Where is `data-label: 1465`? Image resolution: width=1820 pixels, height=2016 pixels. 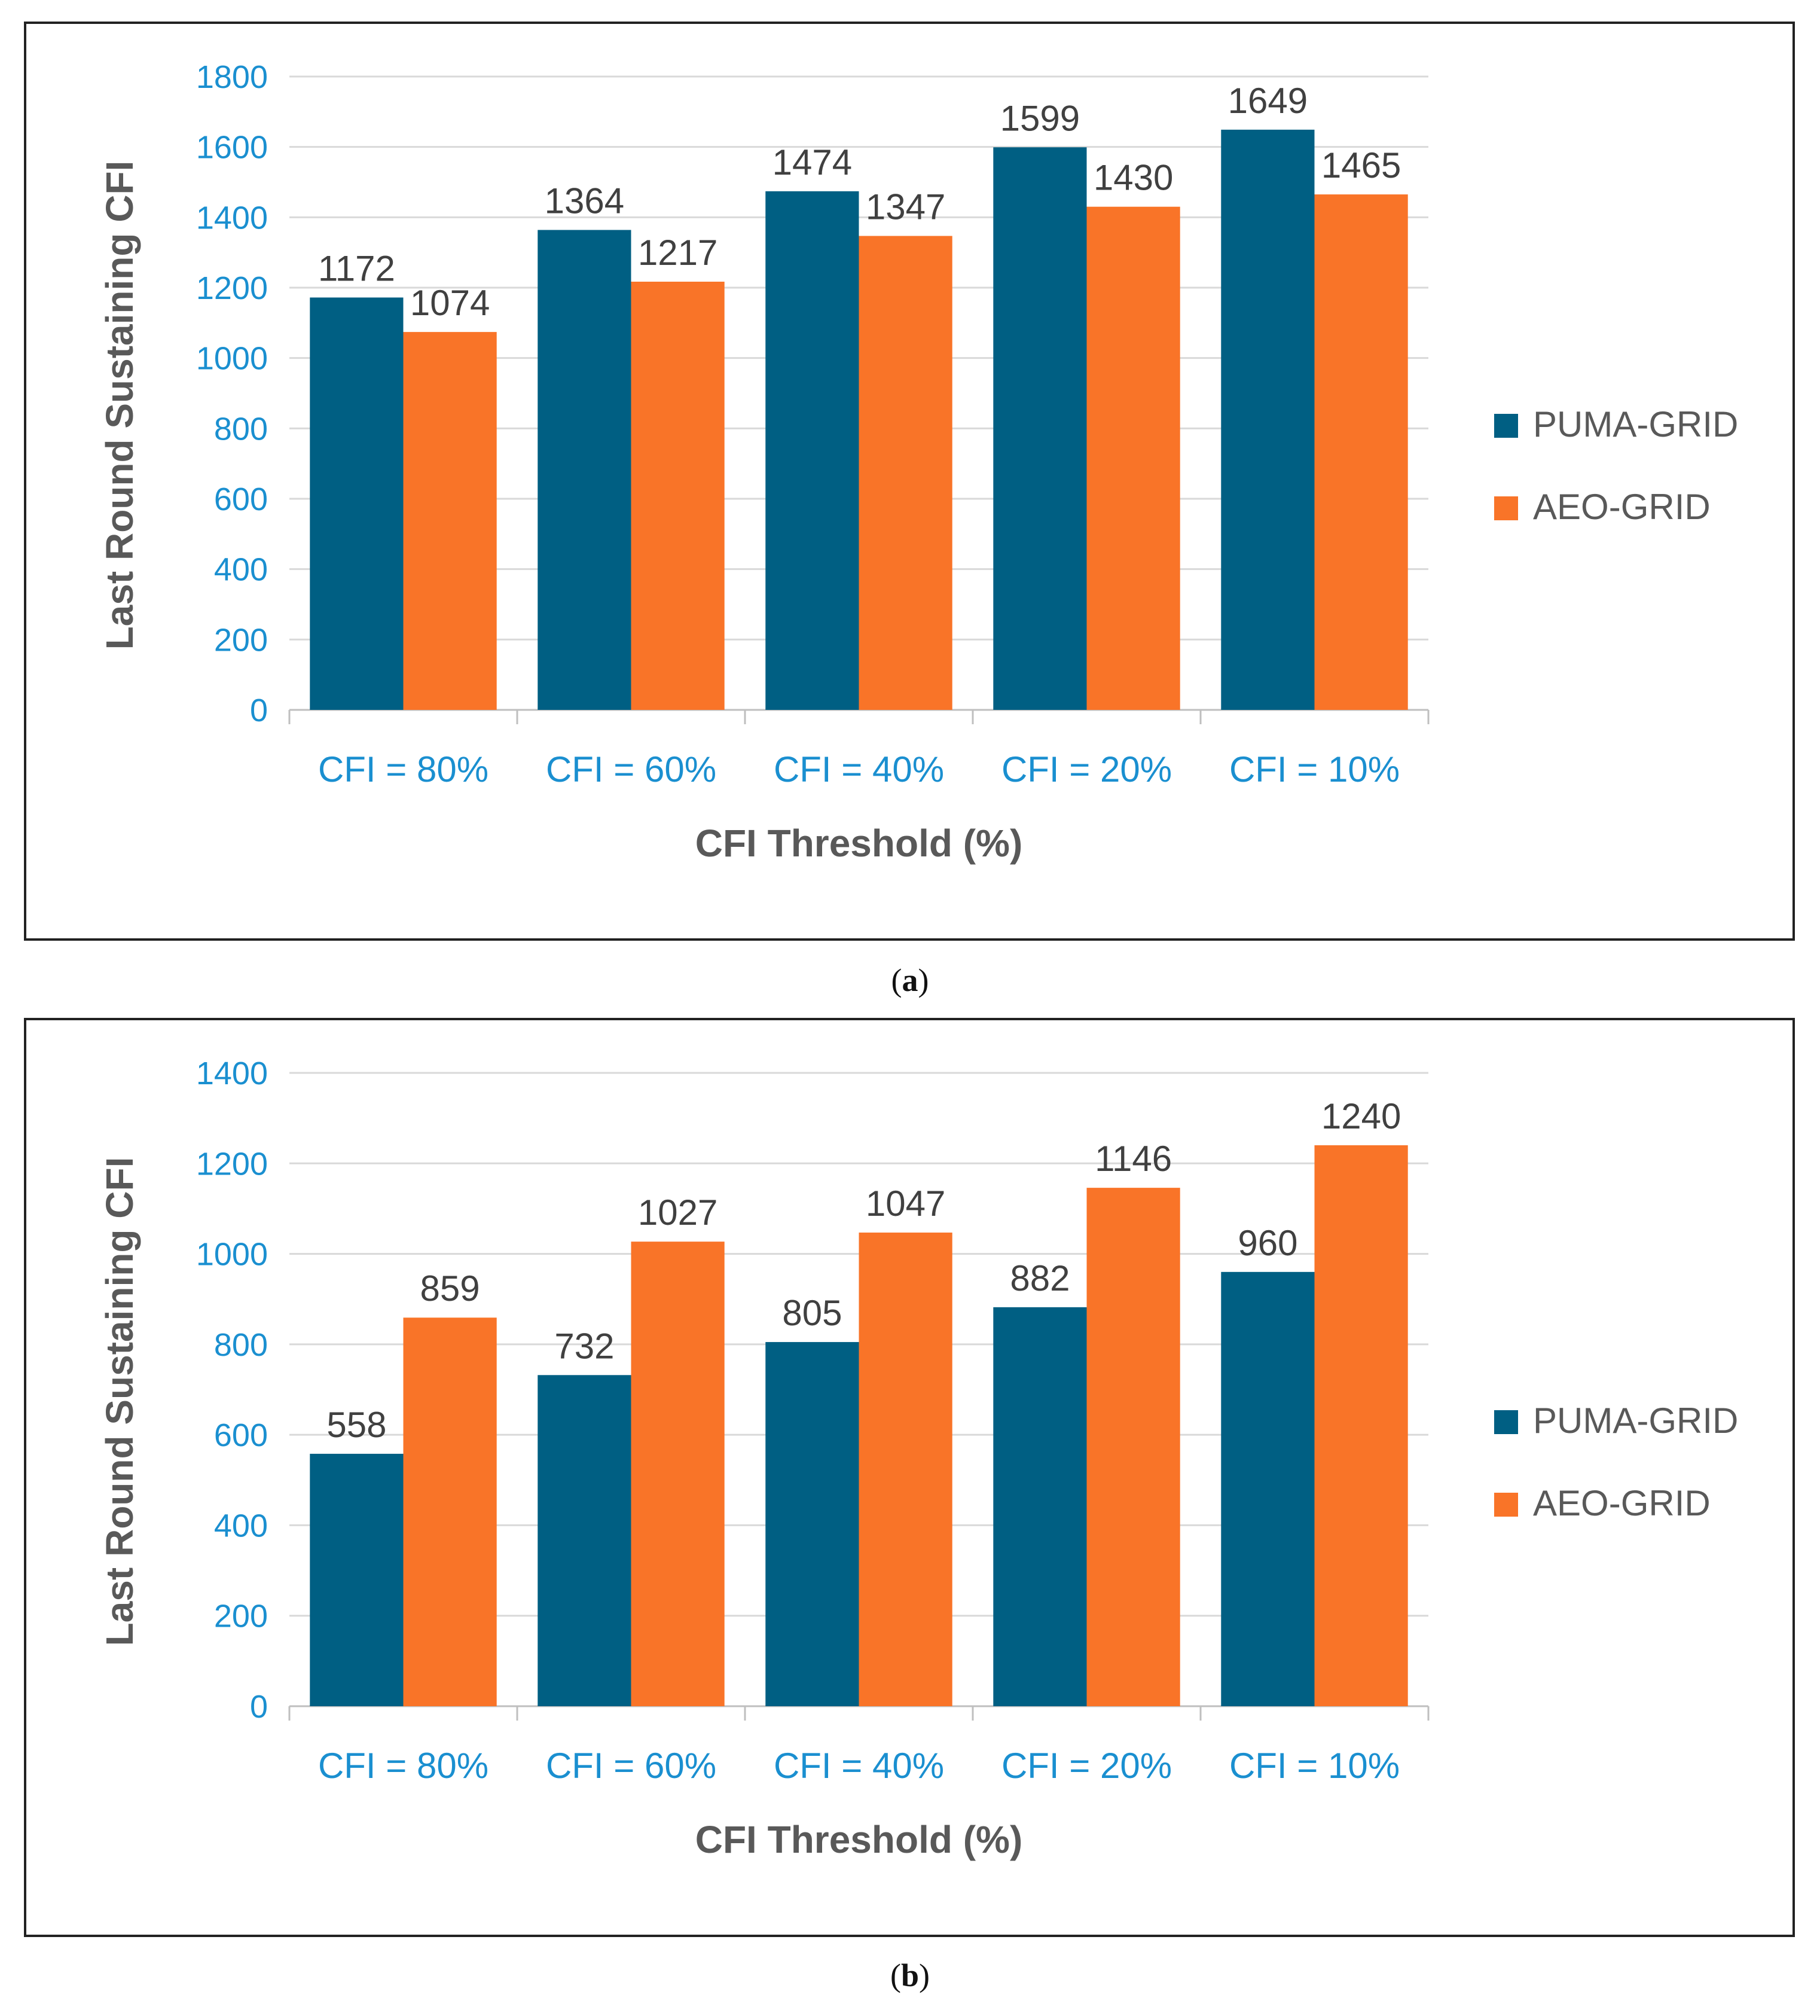 data-label: 1465 is located at coordinates (1361, 165).